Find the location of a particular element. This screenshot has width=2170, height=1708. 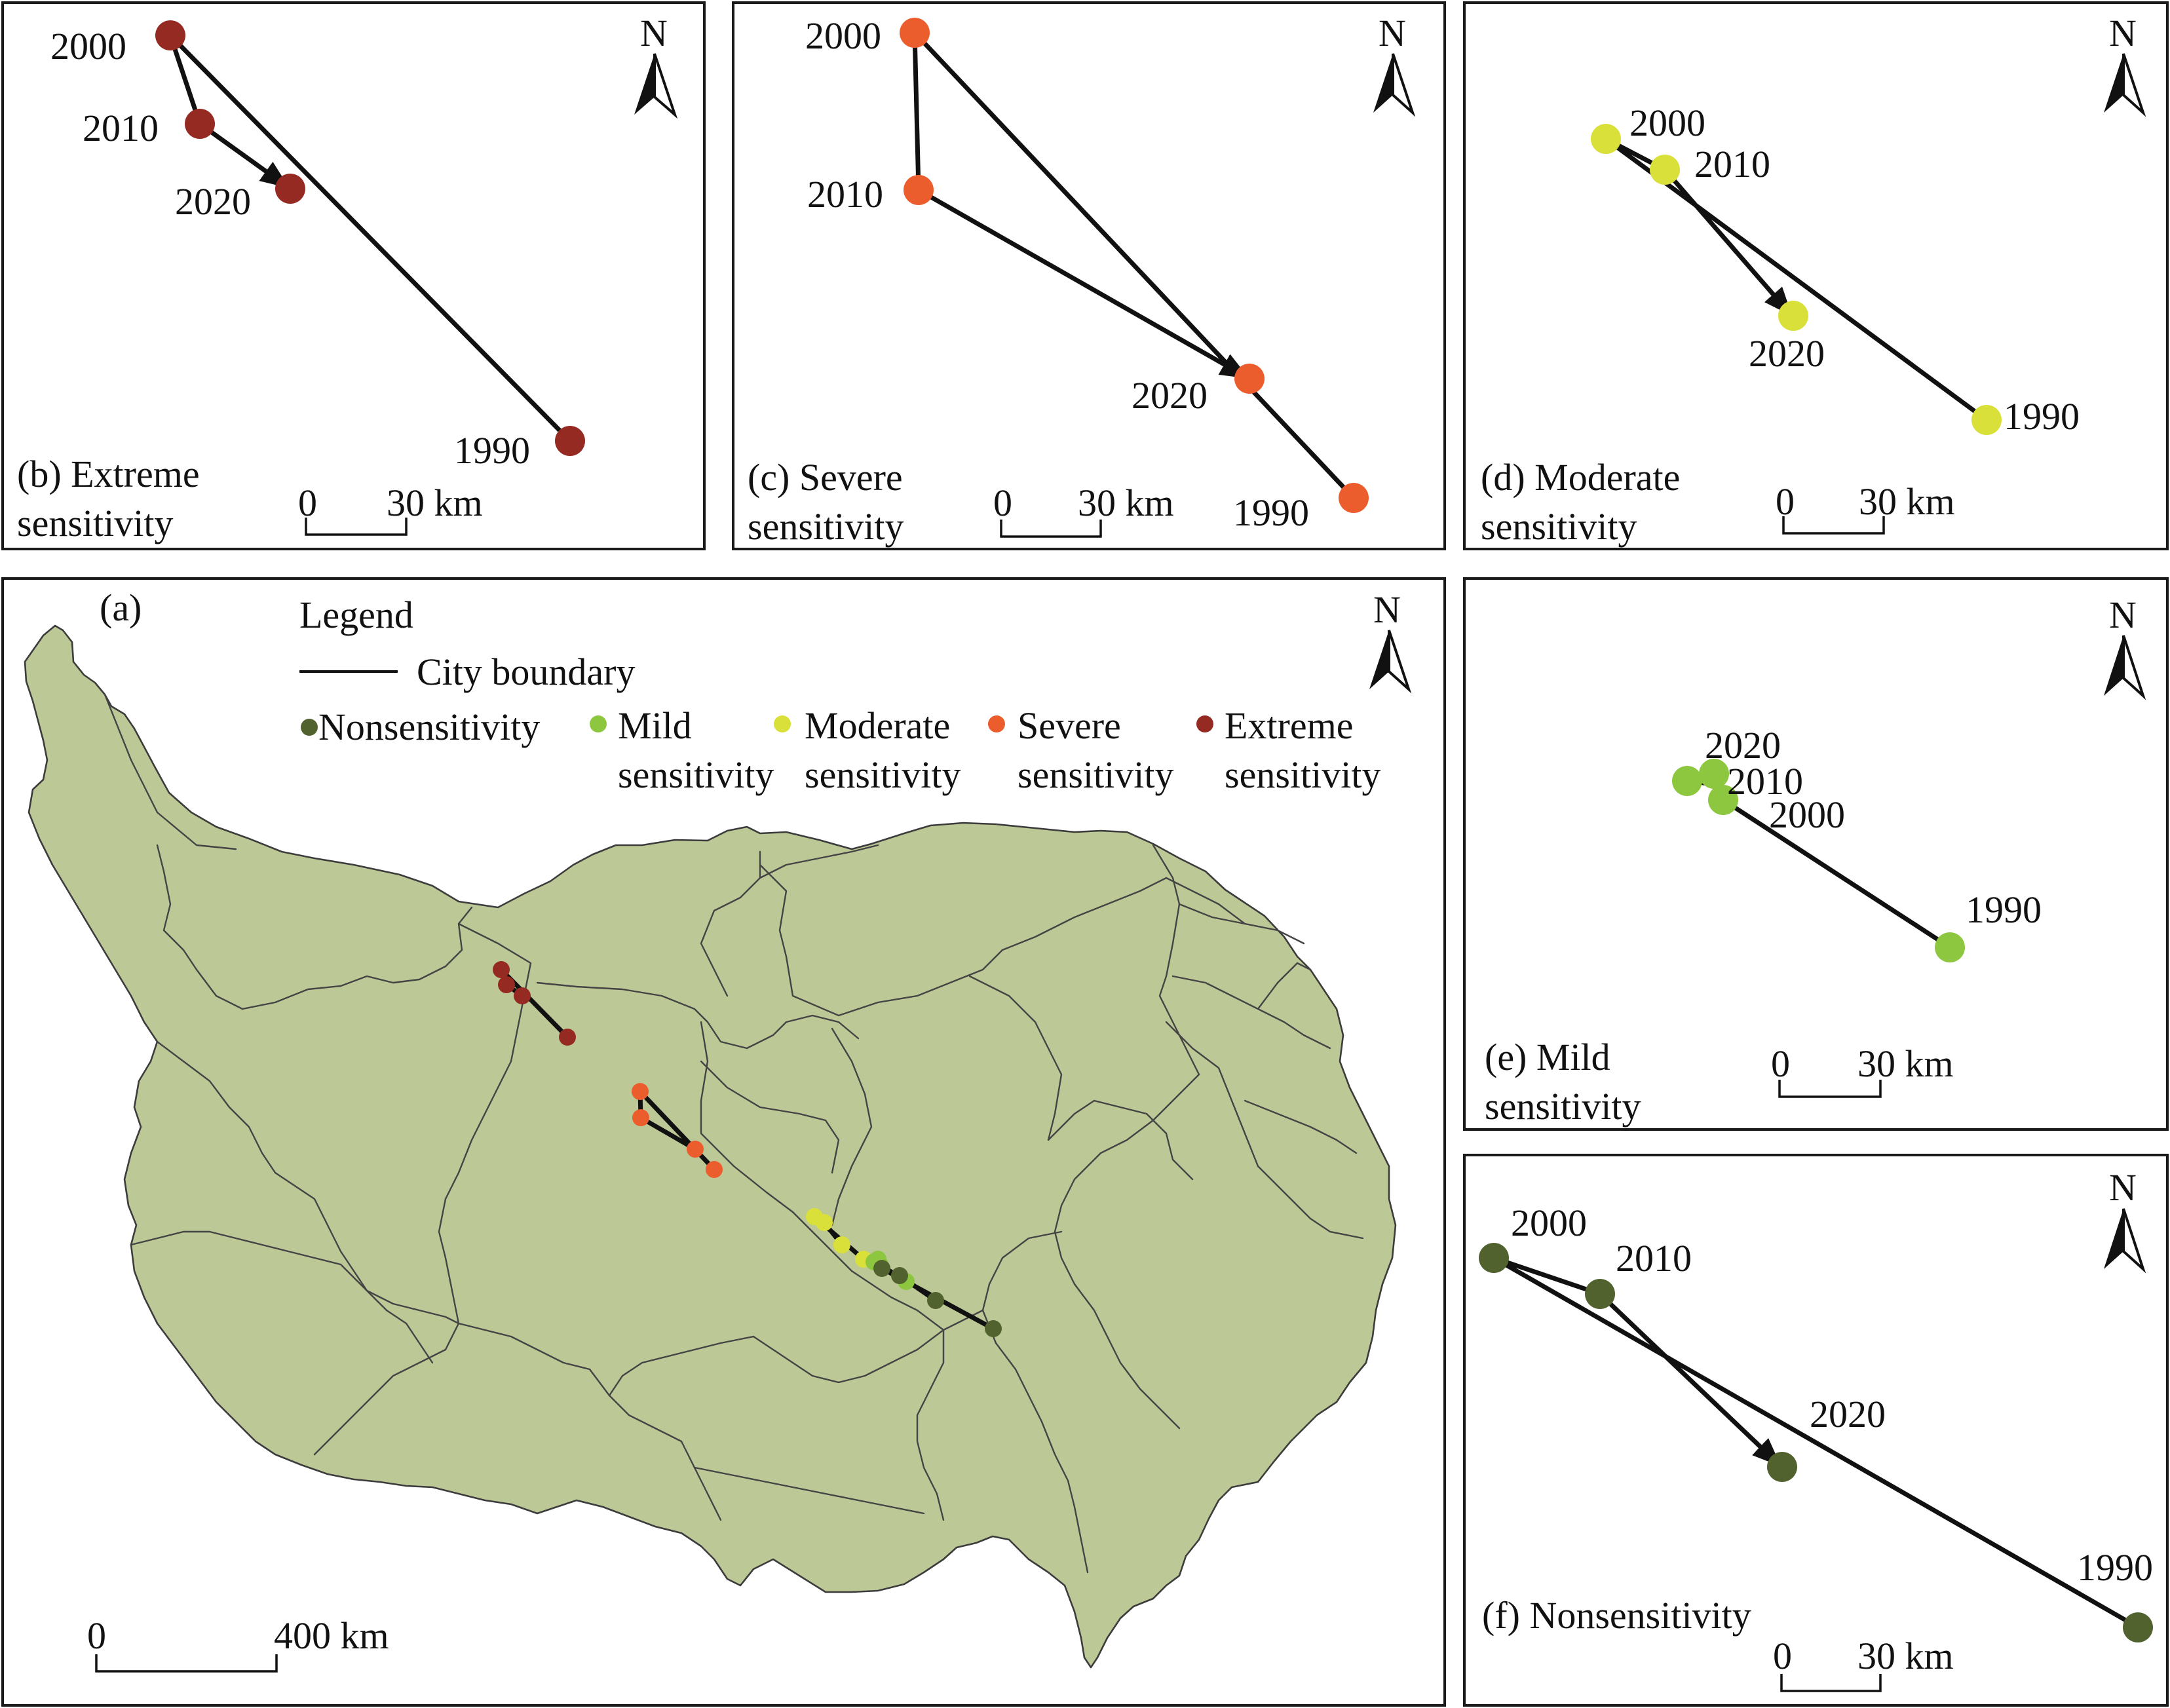

overview-scale-end: 400 km is located at coordinates (331, 1635).